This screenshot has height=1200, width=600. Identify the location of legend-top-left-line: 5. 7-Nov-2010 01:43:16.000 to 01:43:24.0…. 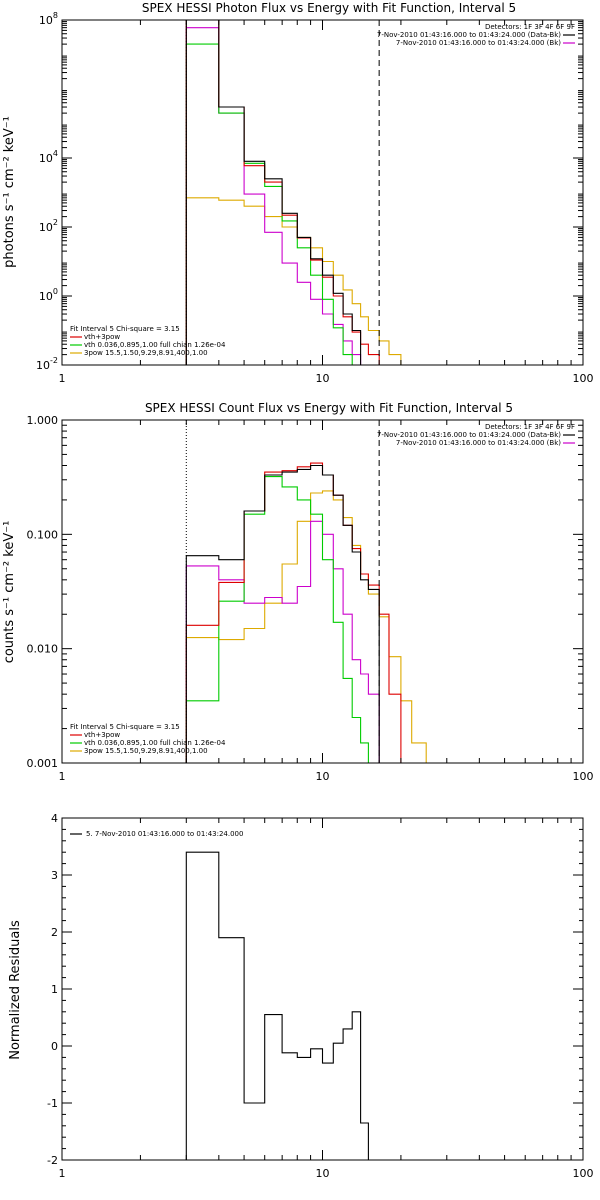
(164, 834).